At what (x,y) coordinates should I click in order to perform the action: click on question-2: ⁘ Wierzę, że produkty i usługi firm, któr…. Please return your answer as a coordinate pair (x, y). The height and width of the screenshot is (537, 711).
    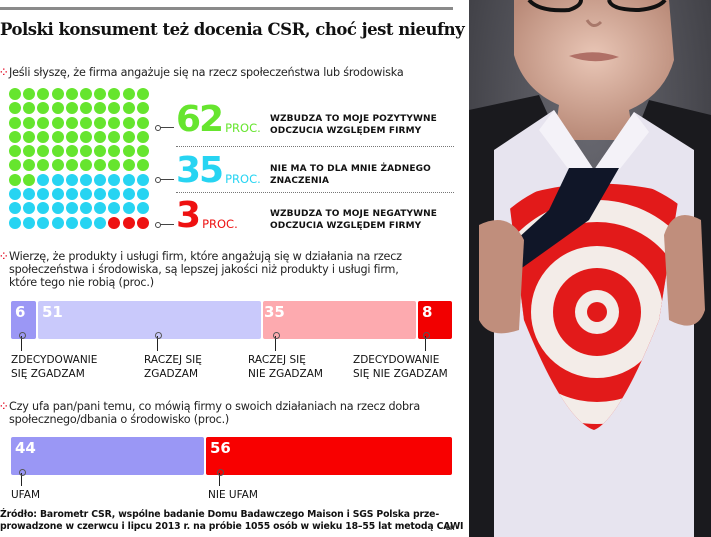
    Looking at the image, I should click on (215, 269).